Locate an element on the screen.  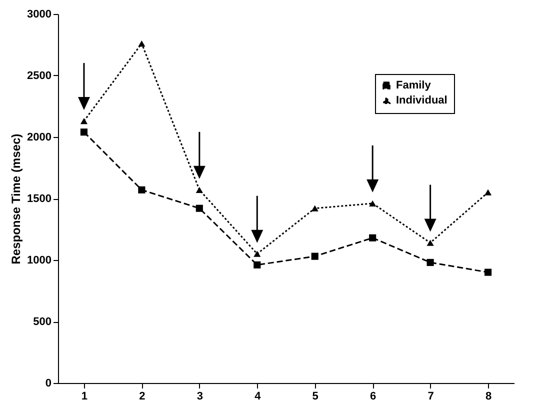
y-tick-label: 3000 is located at coordinates (39, 14).